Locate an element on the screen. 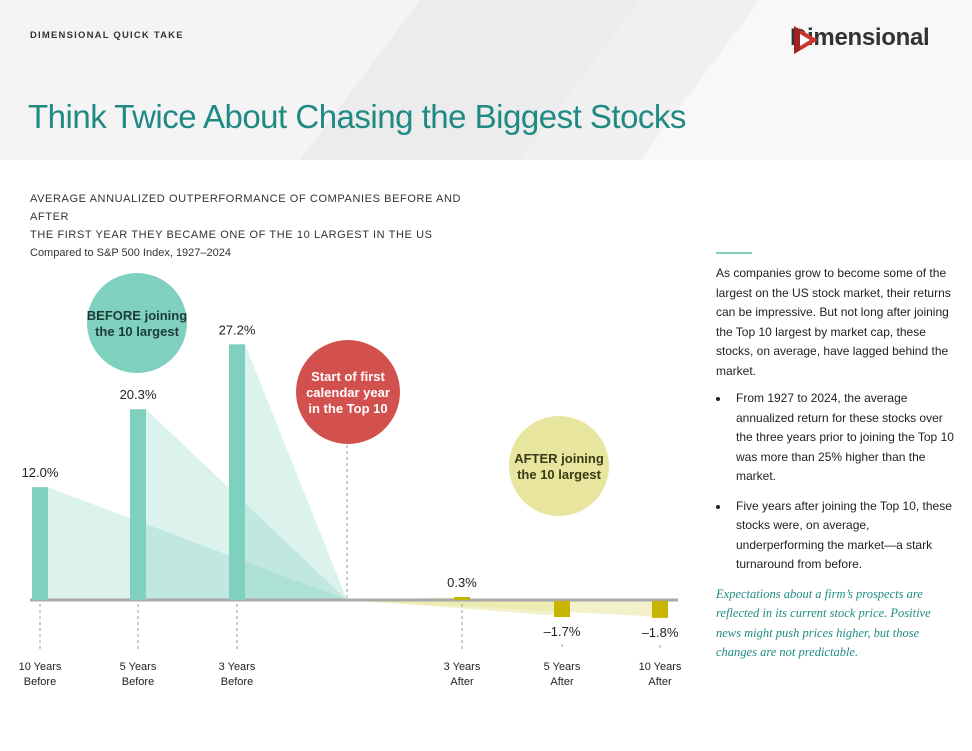  start-bubble is located at coordinates (348, 392).